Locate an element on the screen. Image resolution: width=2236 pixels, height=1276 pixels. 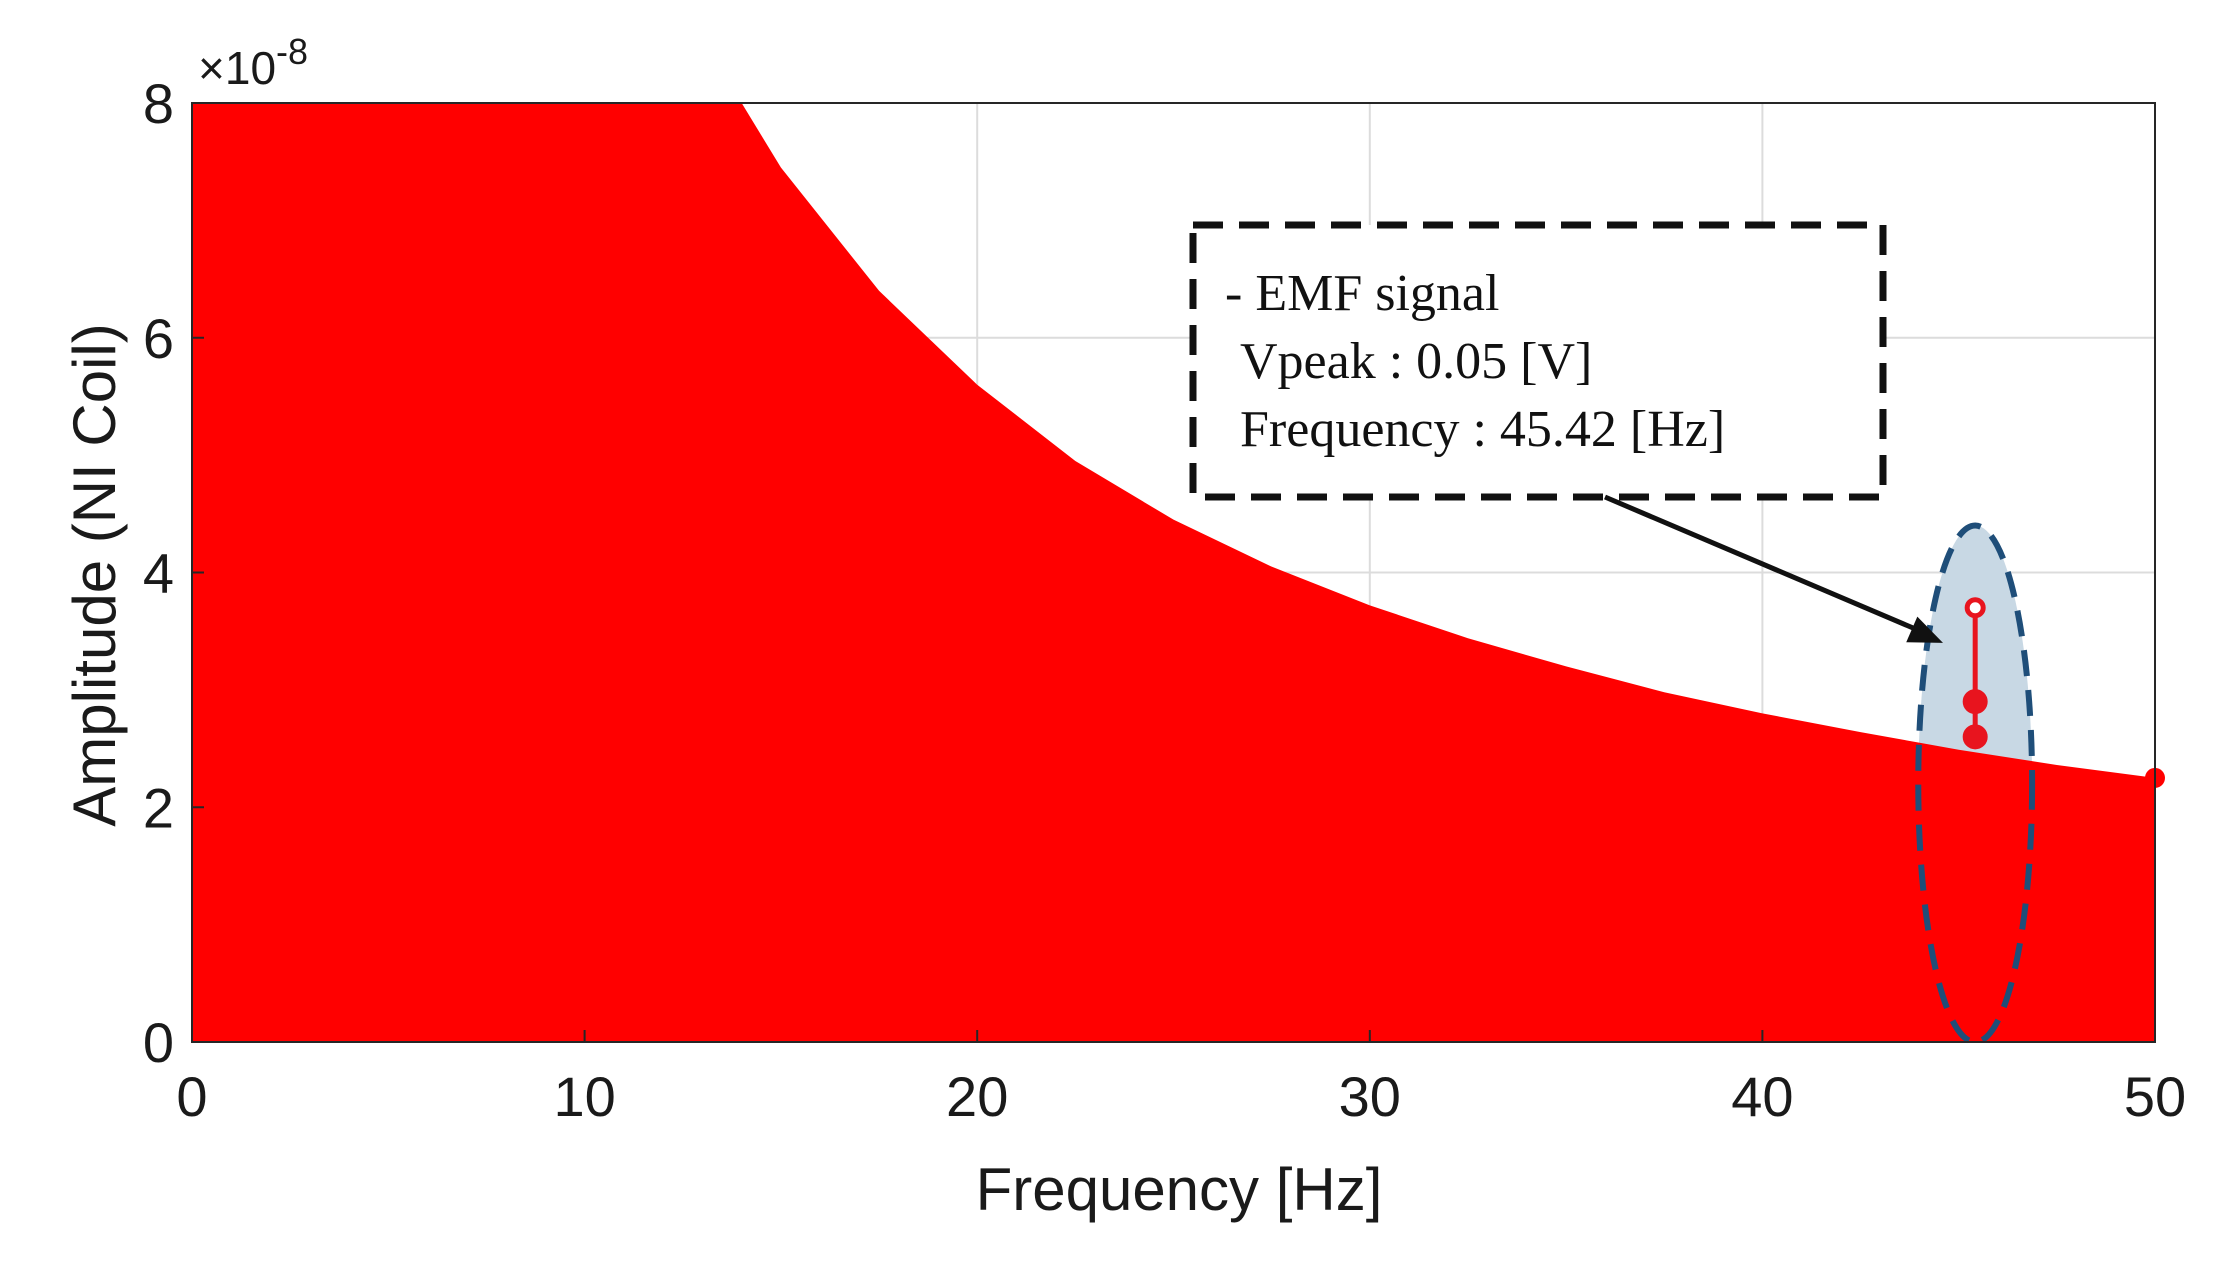
x-tick-label: 50 is located at coordinates (2155, 1096).